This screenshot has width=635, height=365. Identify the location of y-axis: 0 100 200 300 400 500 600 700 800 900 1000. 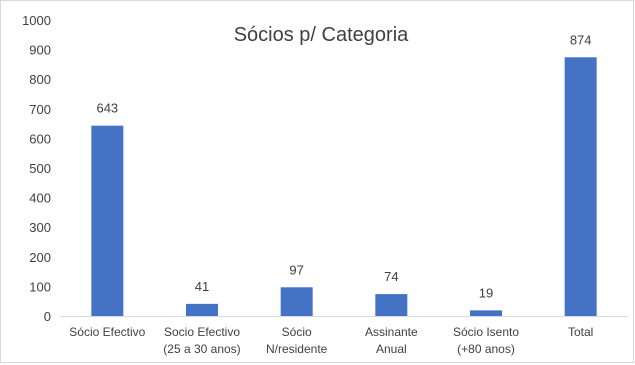
(36, 168).